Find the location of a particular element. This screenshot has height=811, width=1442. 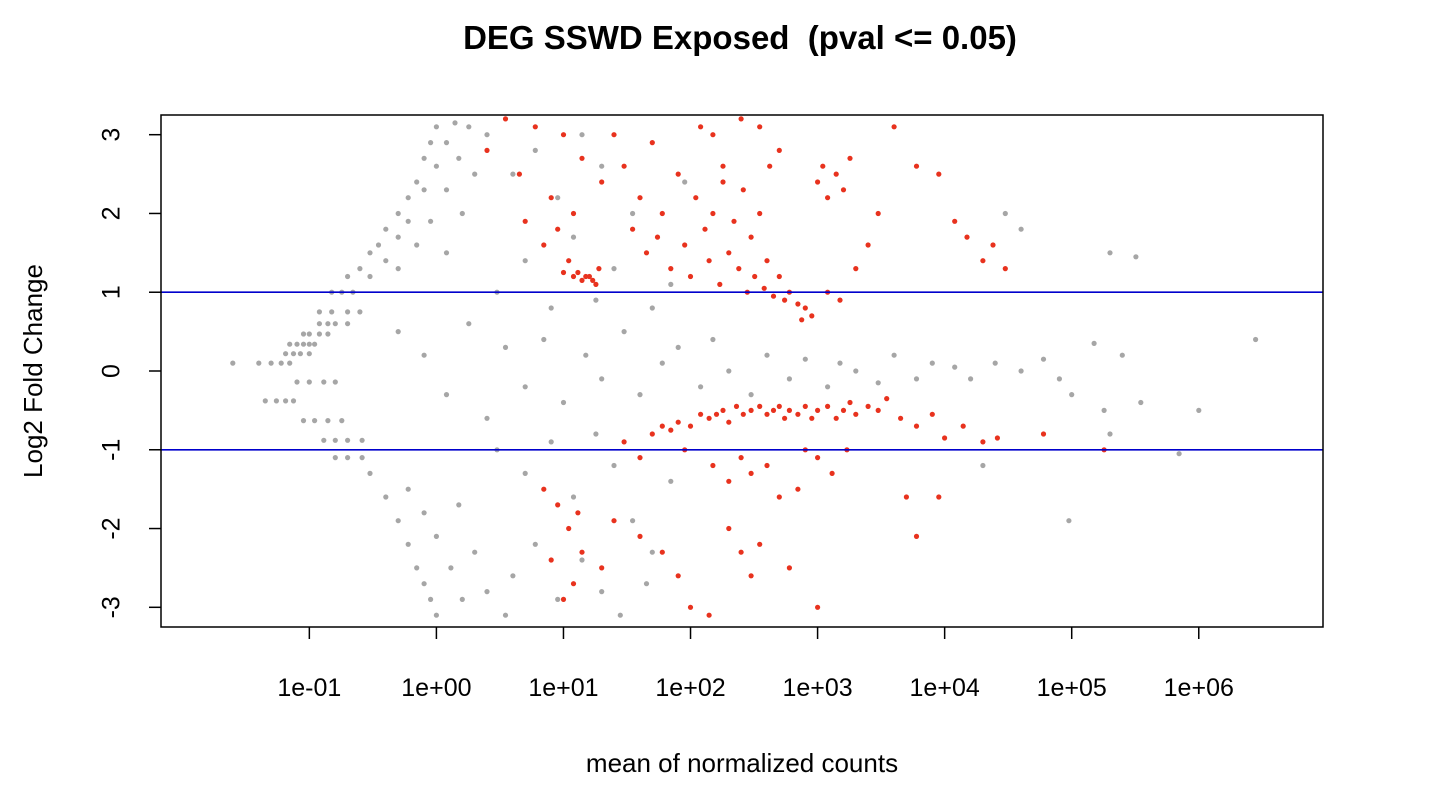

y-tick-label: -3 is located at coordinates (112, 607).